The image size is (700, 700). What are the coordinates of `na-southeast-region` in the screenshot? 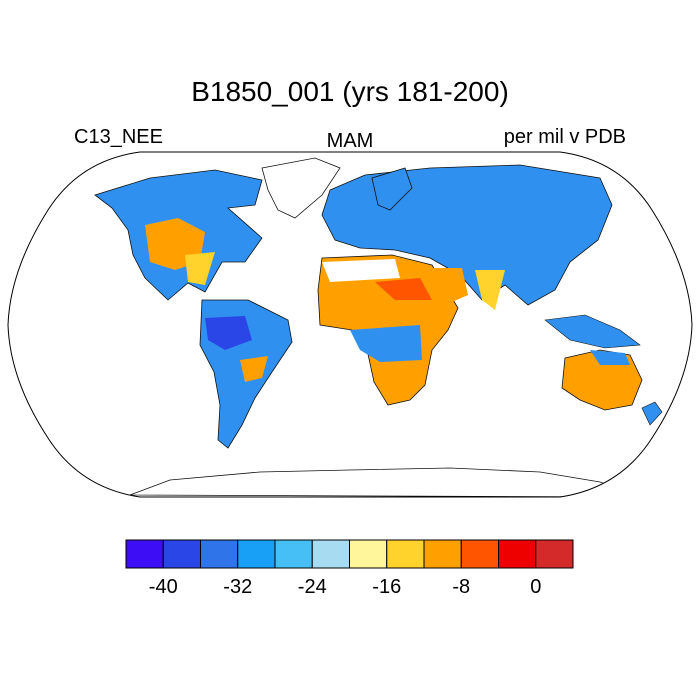 It's located at (200, 268).